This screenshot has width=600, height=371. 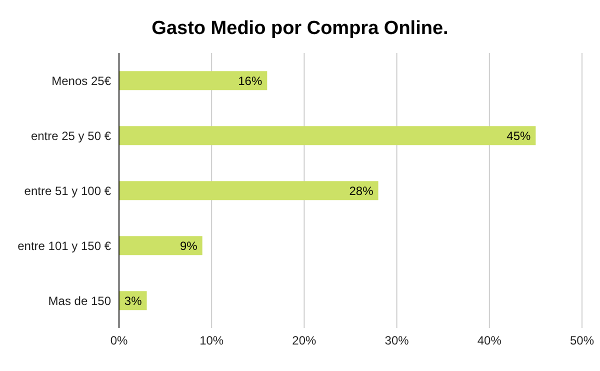 I want to click on x-tick-label: 0%, so click(x=119, y=341).